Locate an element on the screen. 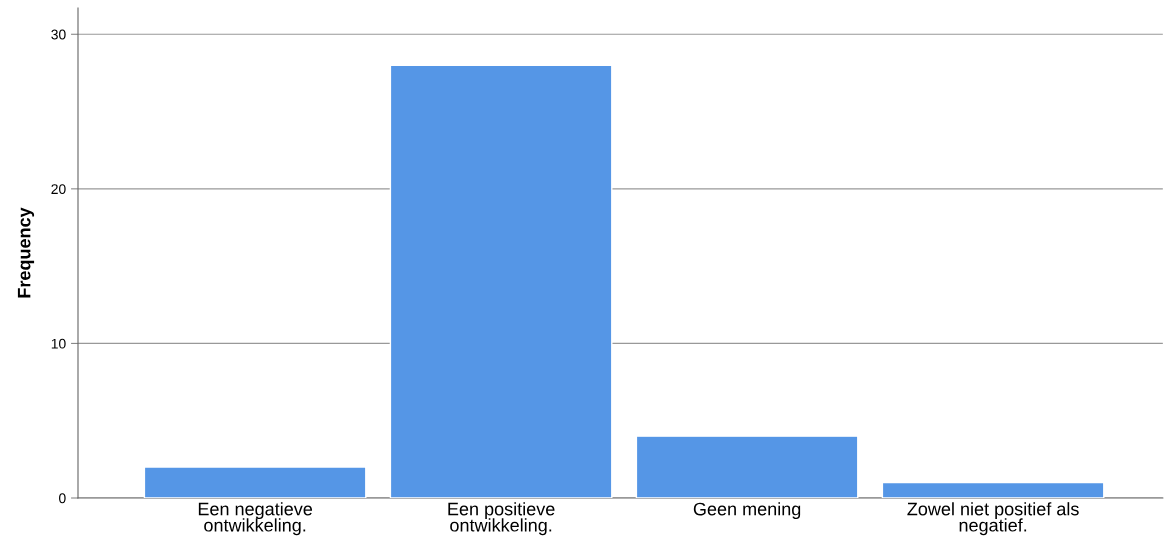  y-tick-label: 30 is located at coordinates (58, 34).